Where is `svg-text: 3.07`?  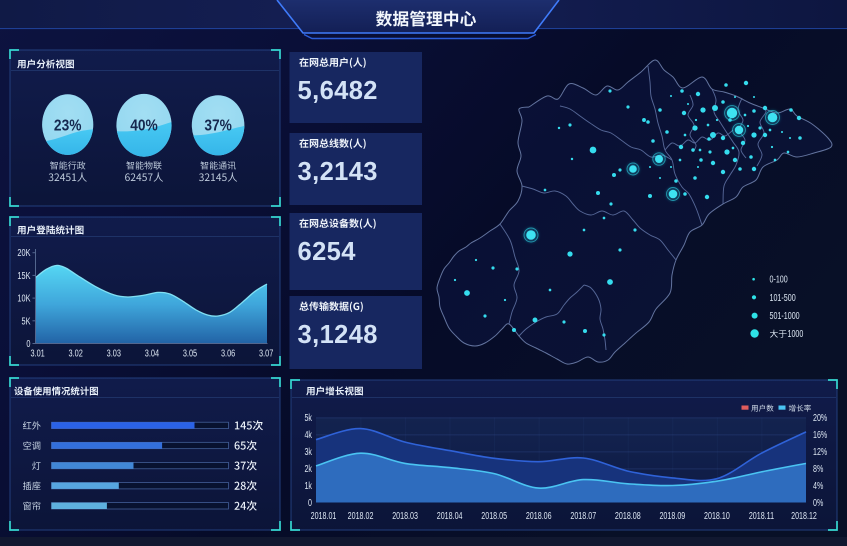
svg-text: 3.07 is located at coordinates (266, 353).